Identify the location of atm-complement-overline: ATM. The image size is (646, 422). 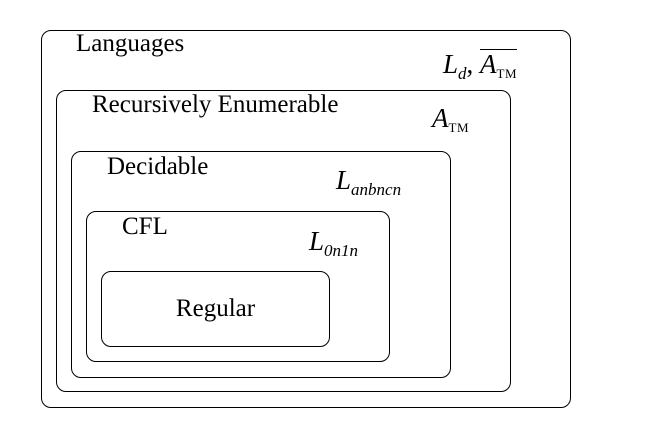
(499, 65).